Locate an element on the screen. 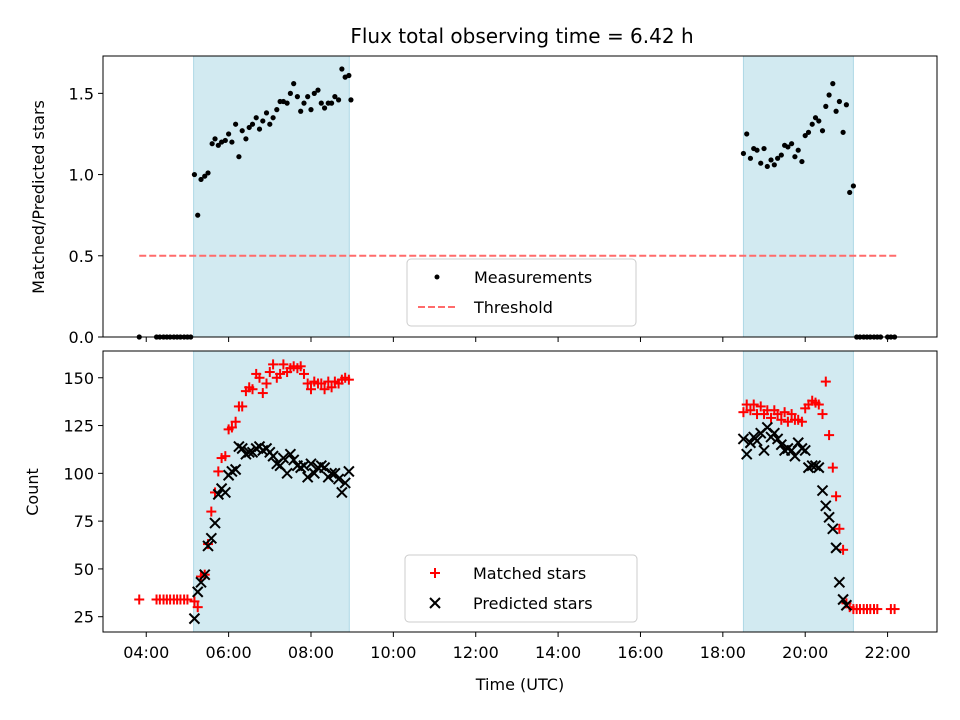  x-tick-label: 10:00 is located at coordinates (393, 652).